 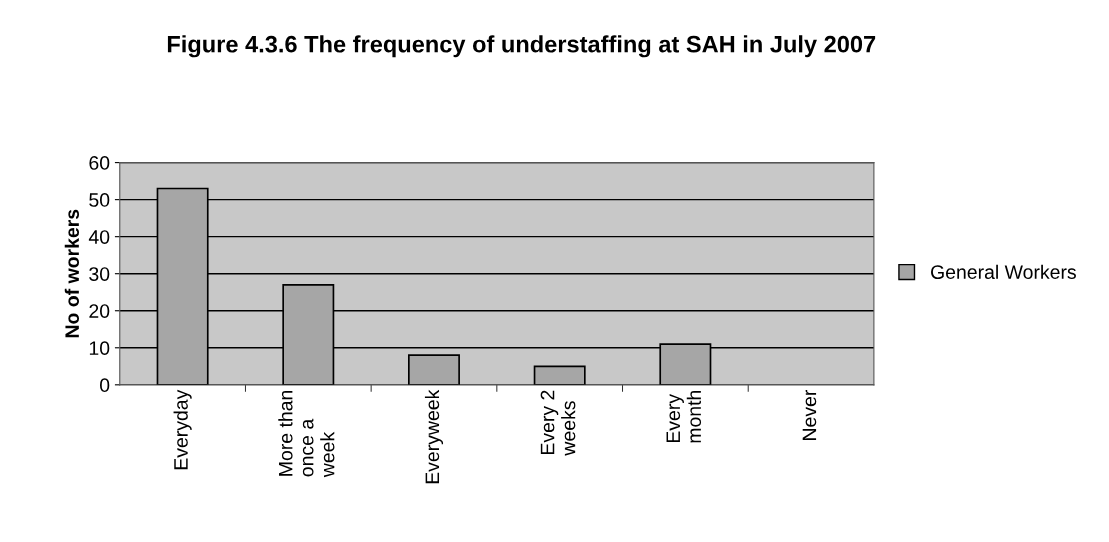 I want to click on chart-title: Figure 4.3.6 The frequency of understaffing at SAH in July 2007, so click(x=521, y=46).